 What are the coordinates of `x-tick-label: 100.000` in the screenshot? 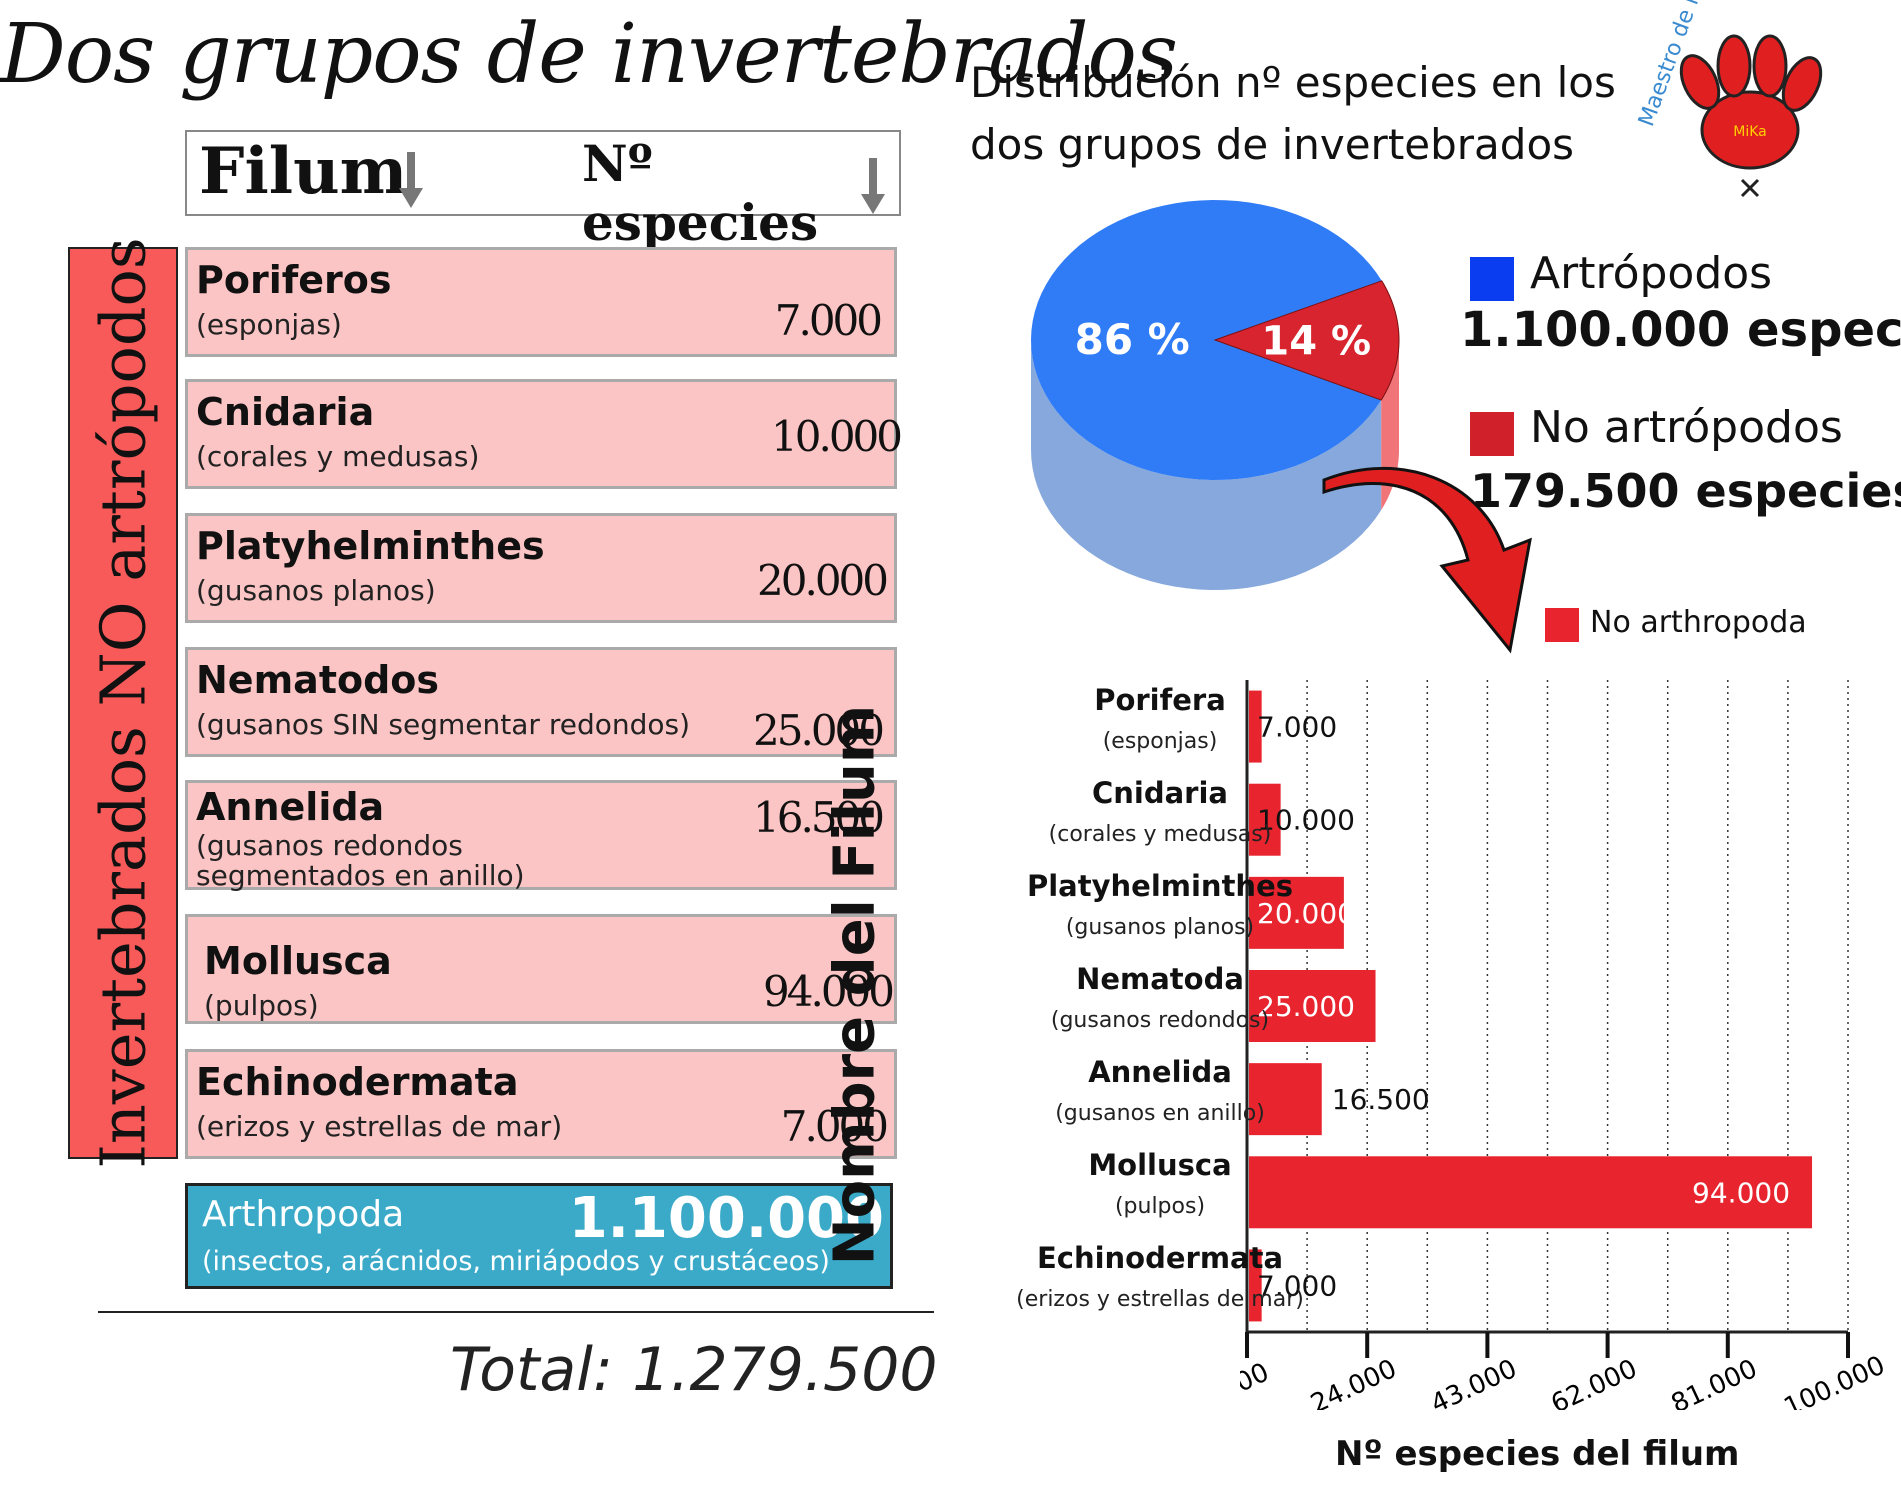 It's located at (1835, 1380).